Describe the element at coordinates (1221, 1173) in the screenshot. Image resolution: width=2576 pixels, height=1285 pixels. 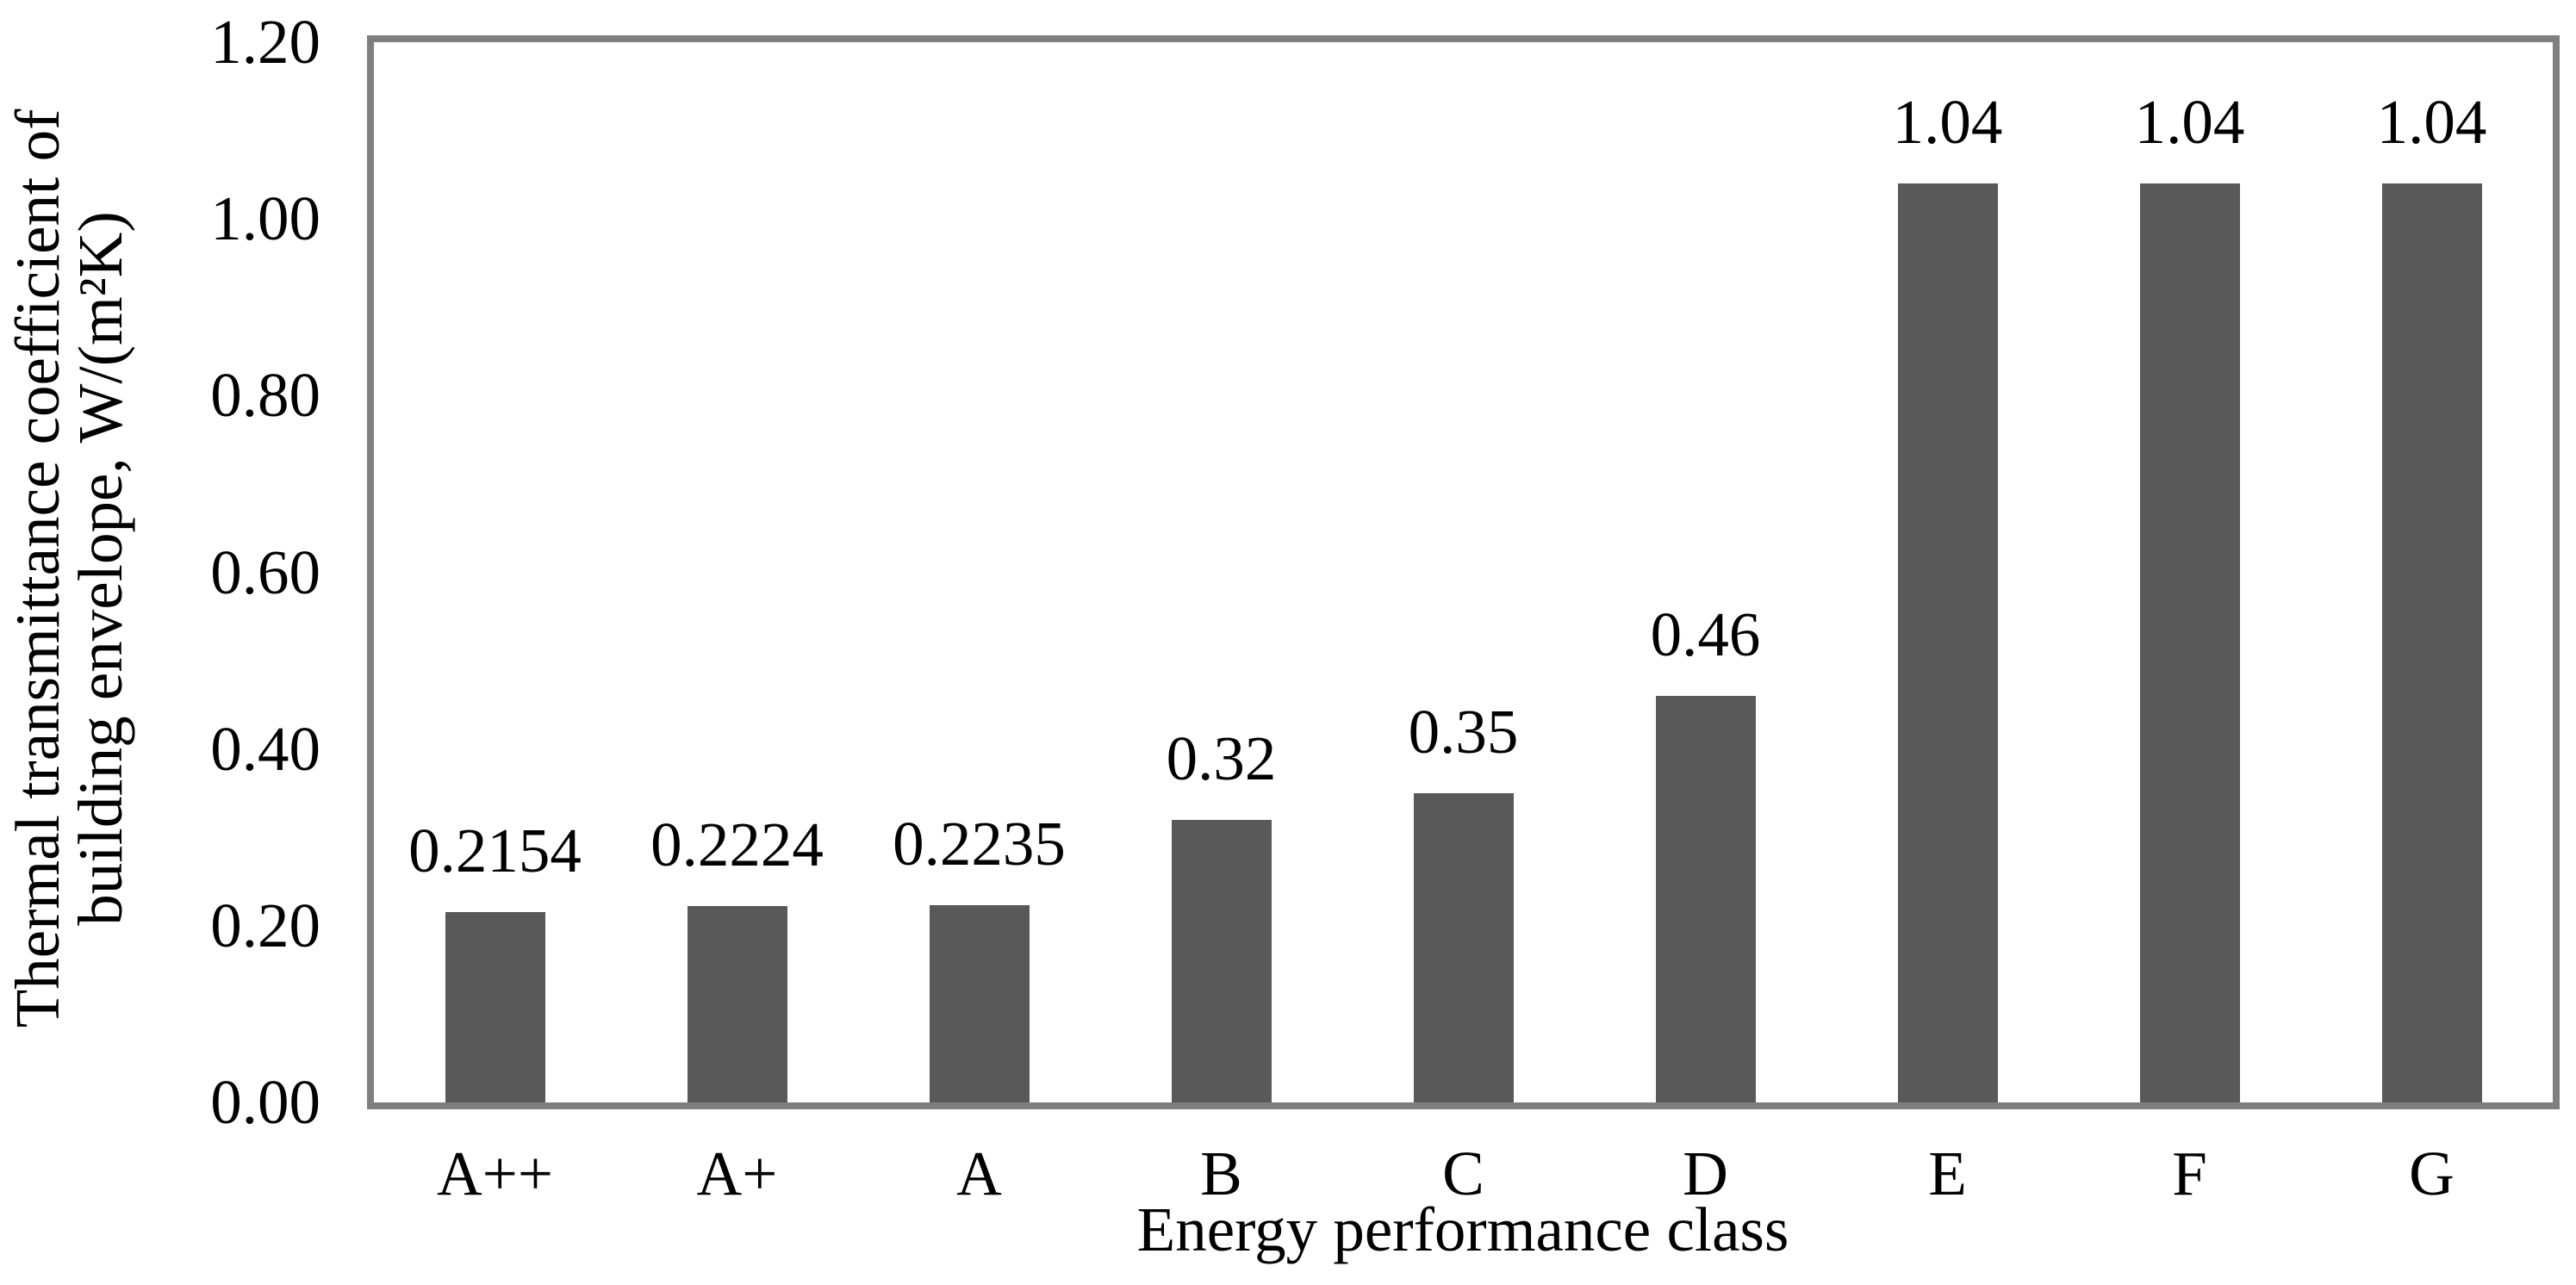
I see `x-tick-label-B: B` at that location.